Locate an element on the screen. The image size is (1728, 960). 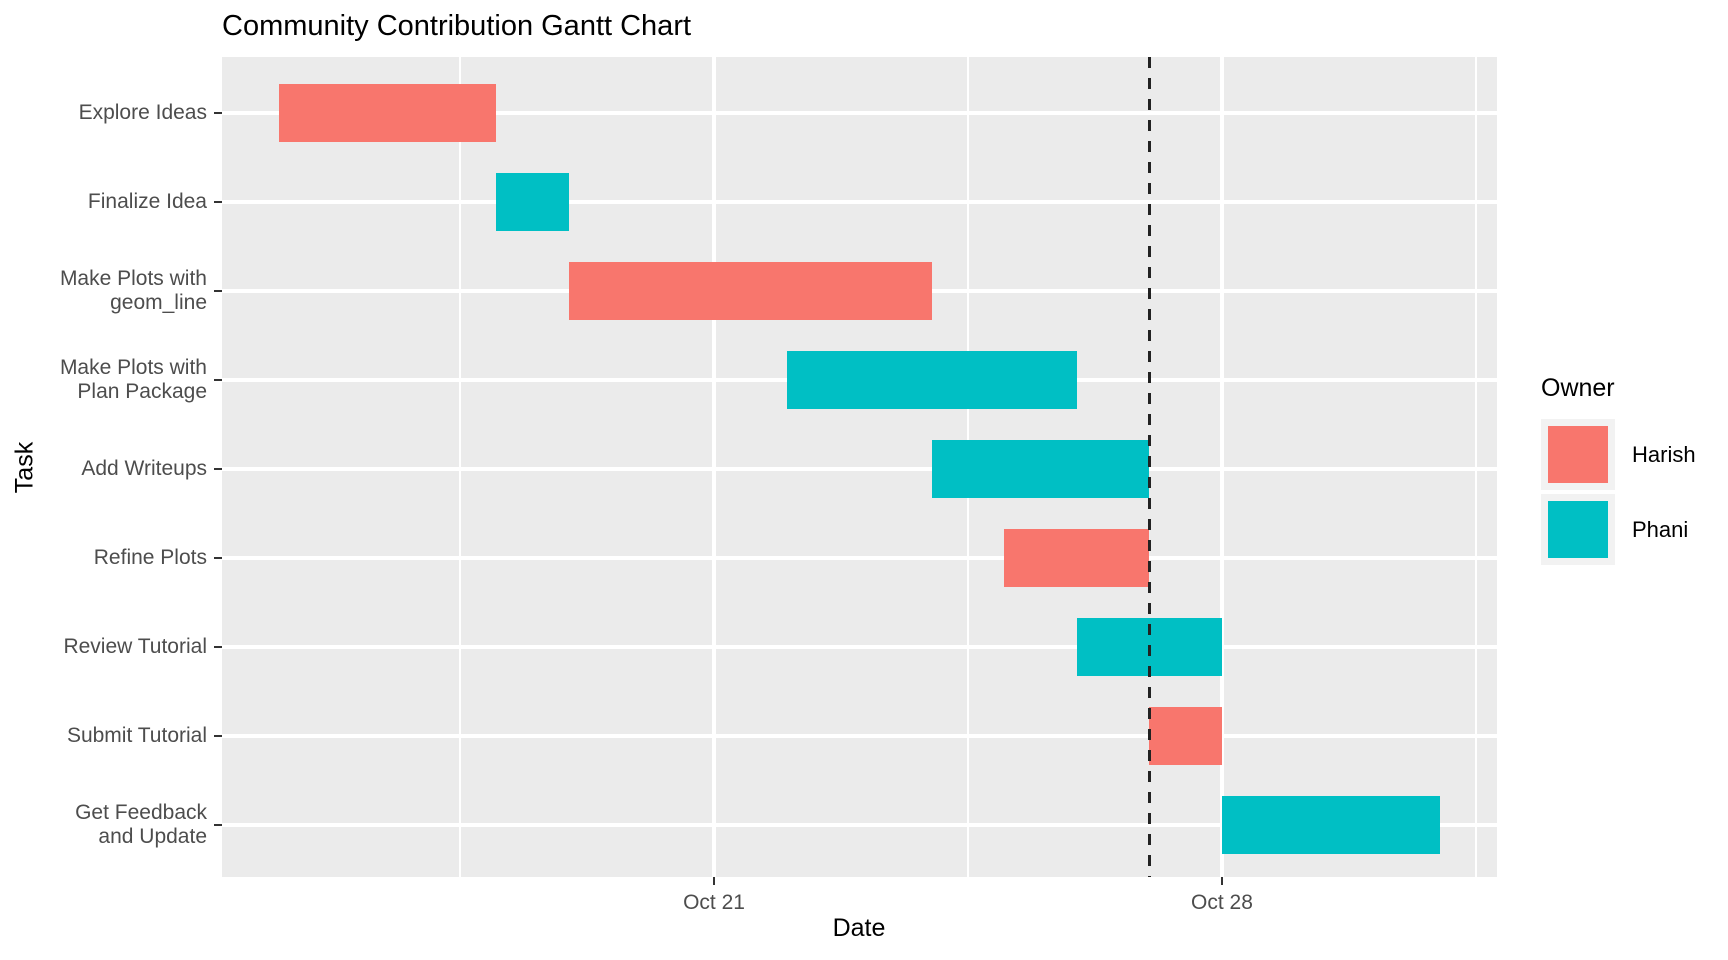
y-axis-label-line: Submit Tutorial is located at coordinates (136, 735).